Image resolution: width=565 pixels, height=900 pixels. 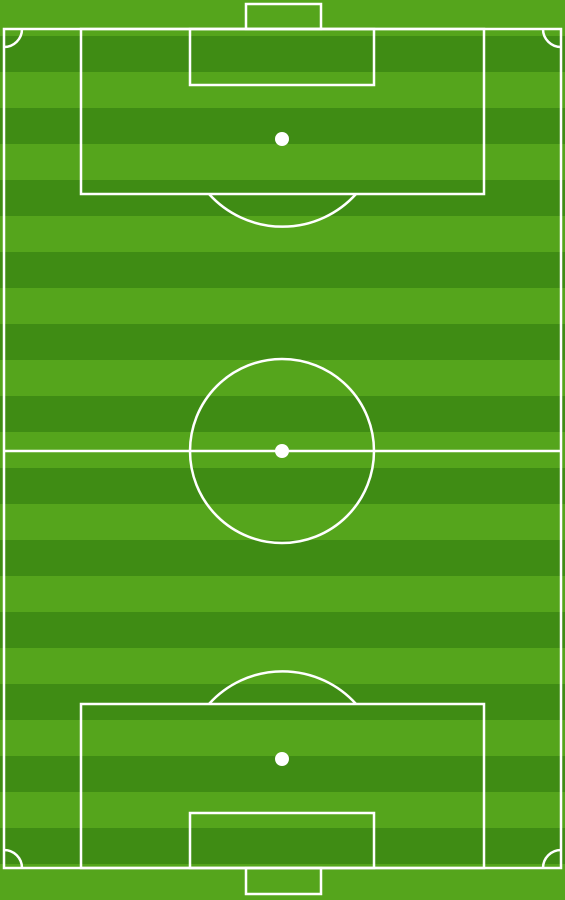 I want to click on centre-circle, so click(x=282, y=451).